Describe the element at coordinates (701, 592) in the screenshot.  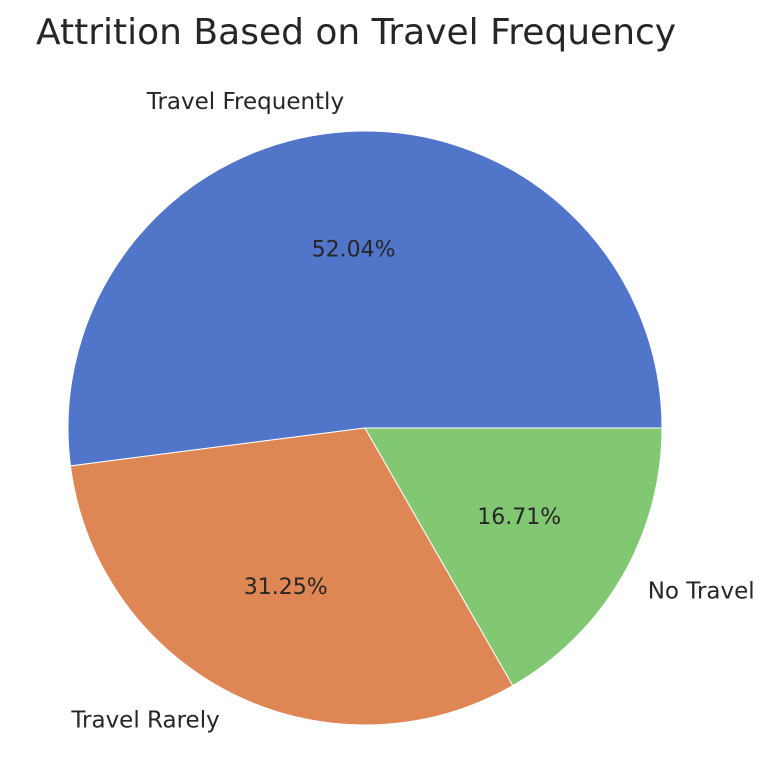
I see `category-label-no-travel: No Travel` at that location.